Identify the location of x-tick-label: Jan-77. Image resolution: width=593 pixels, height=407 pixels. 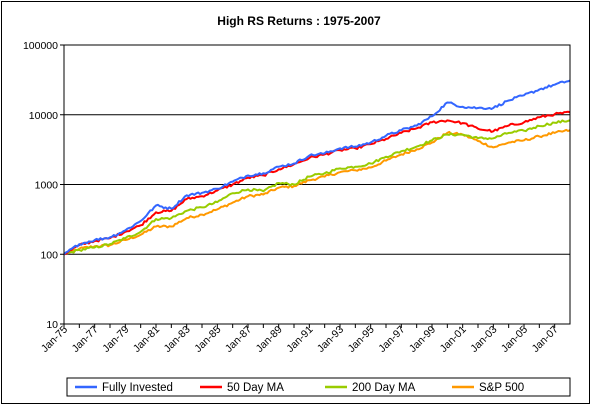
(85, 339).